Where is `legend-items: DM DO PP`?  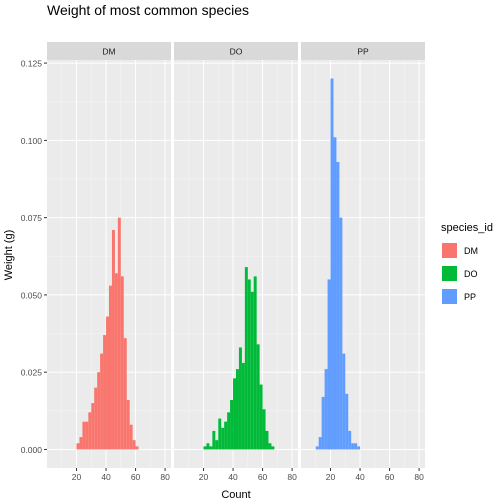
legend-items: DM DO PP is located at coordinates (467, 273).